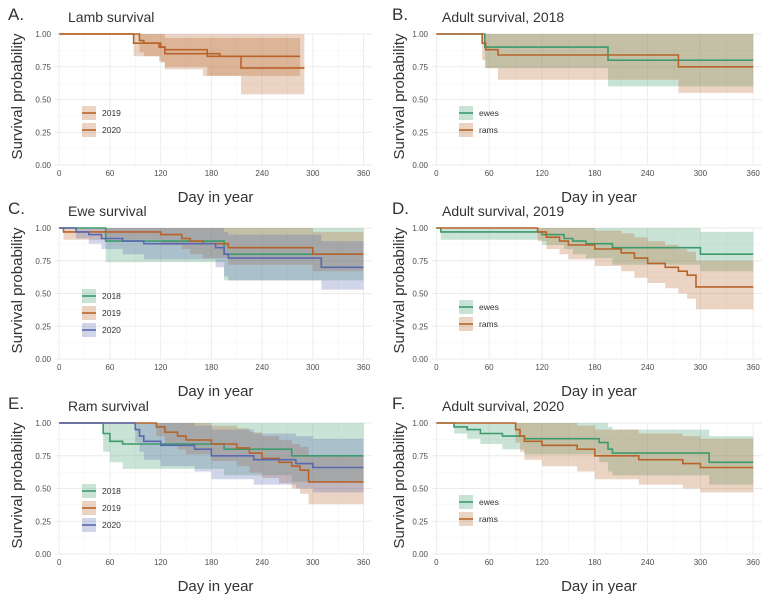  What do you see at coordinates (400, 208) in the screenshot?
I see `panel-letter: D.` at bounding box center [400, 208].